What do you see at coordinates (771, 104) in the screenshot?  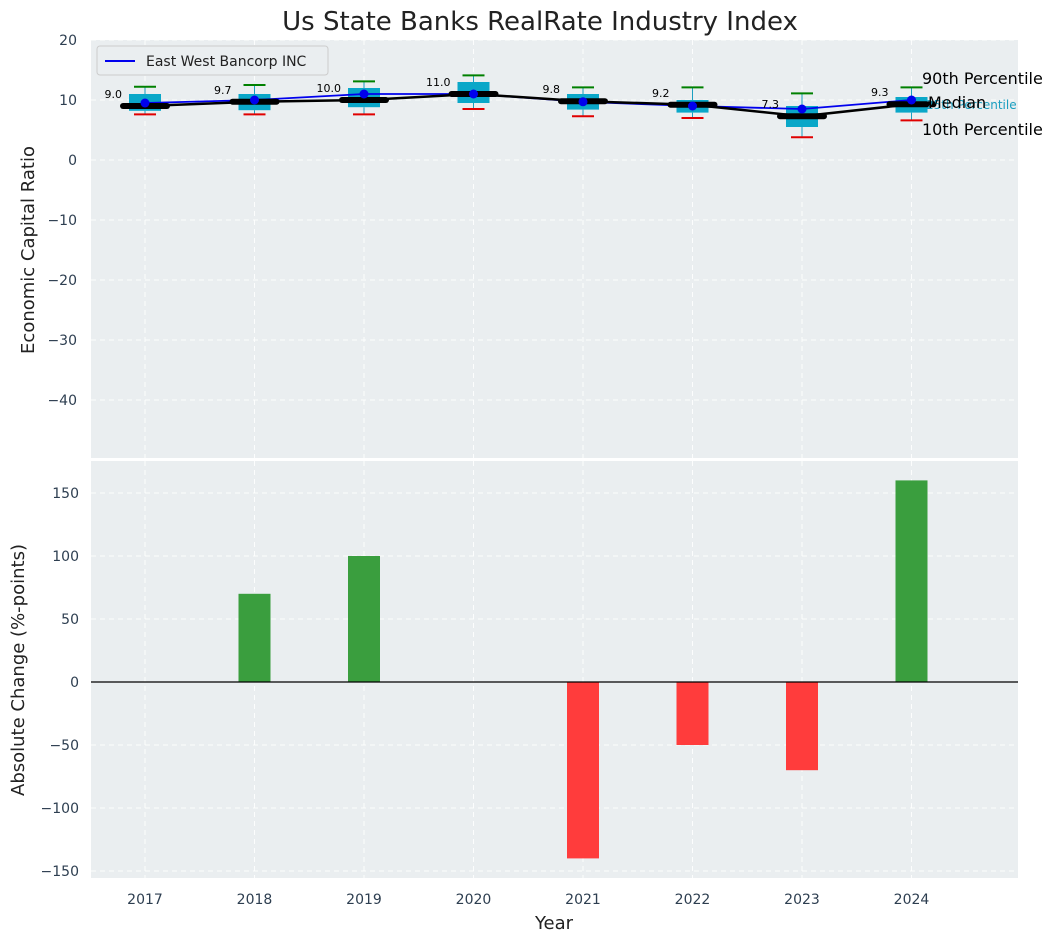 I see `median-value-label: 7.3` at bounding box center [771, 104].